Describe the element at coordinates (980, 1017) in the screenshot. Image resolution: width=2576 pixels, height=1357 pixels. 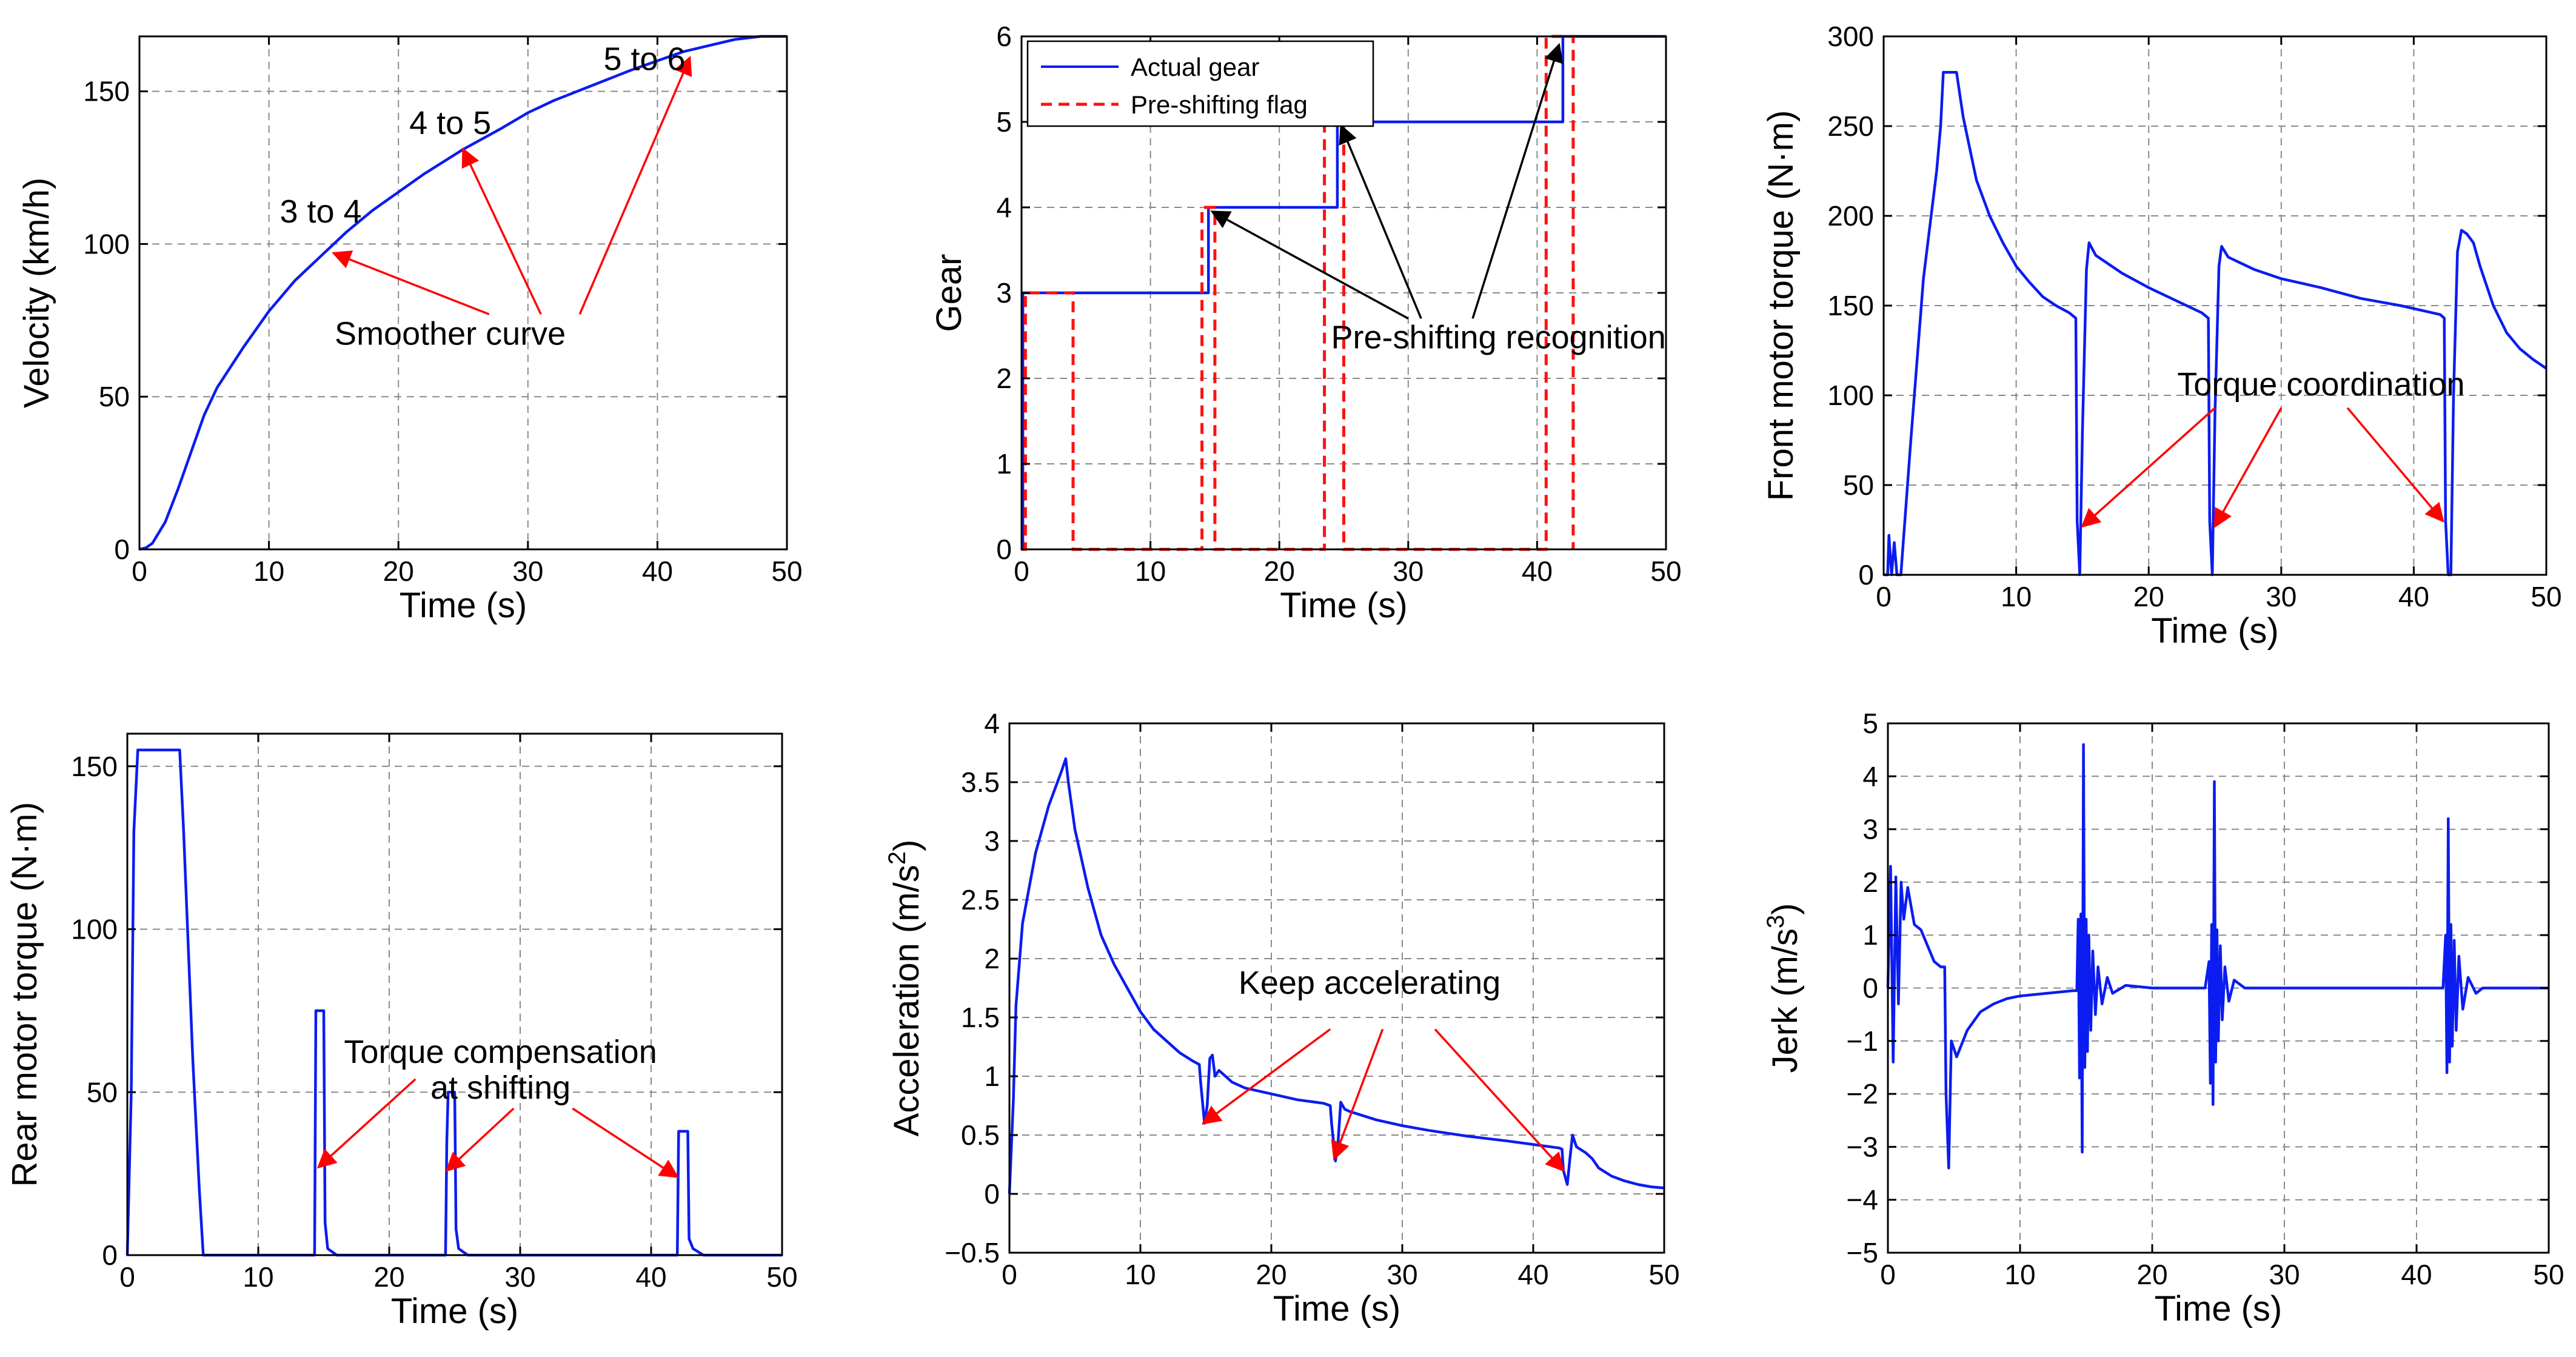
I see `y-tick-label: 1.5` at that location.